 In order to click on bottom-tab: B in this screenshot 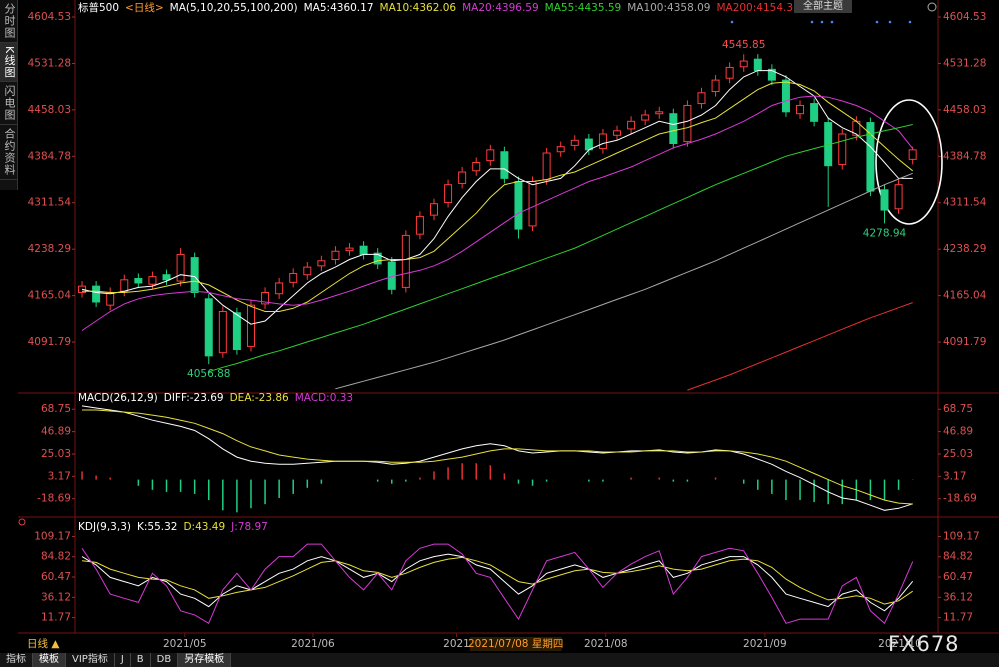, I will do `click(141, 660)`.